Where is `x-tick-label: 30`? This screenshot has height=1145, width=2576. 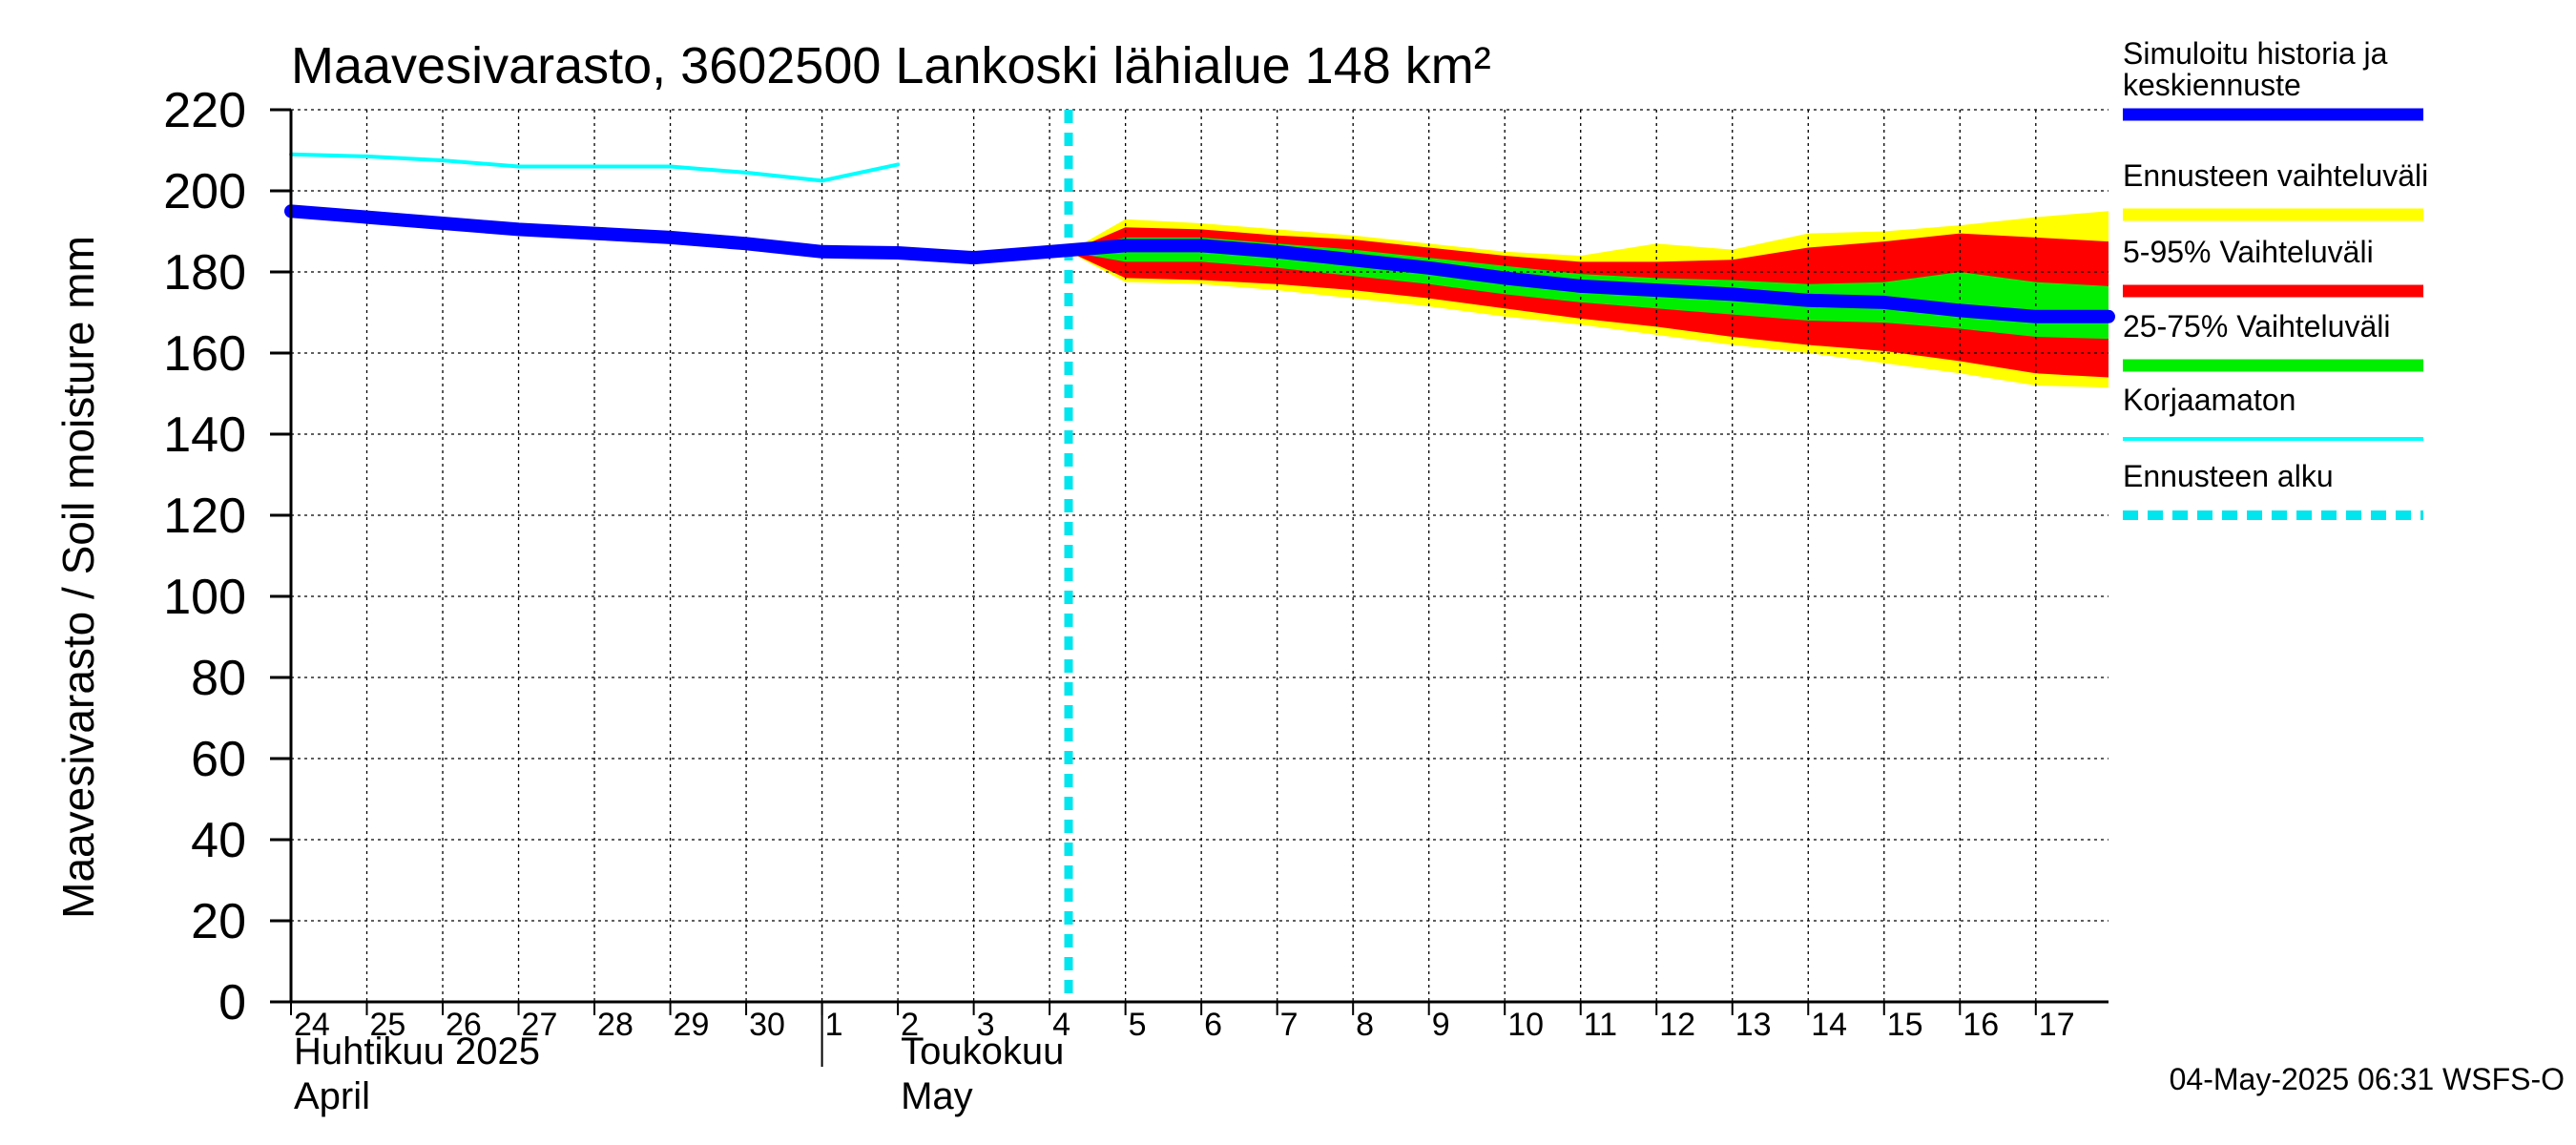 x-tick-label: 30 is located at coordinates (767, 1025).